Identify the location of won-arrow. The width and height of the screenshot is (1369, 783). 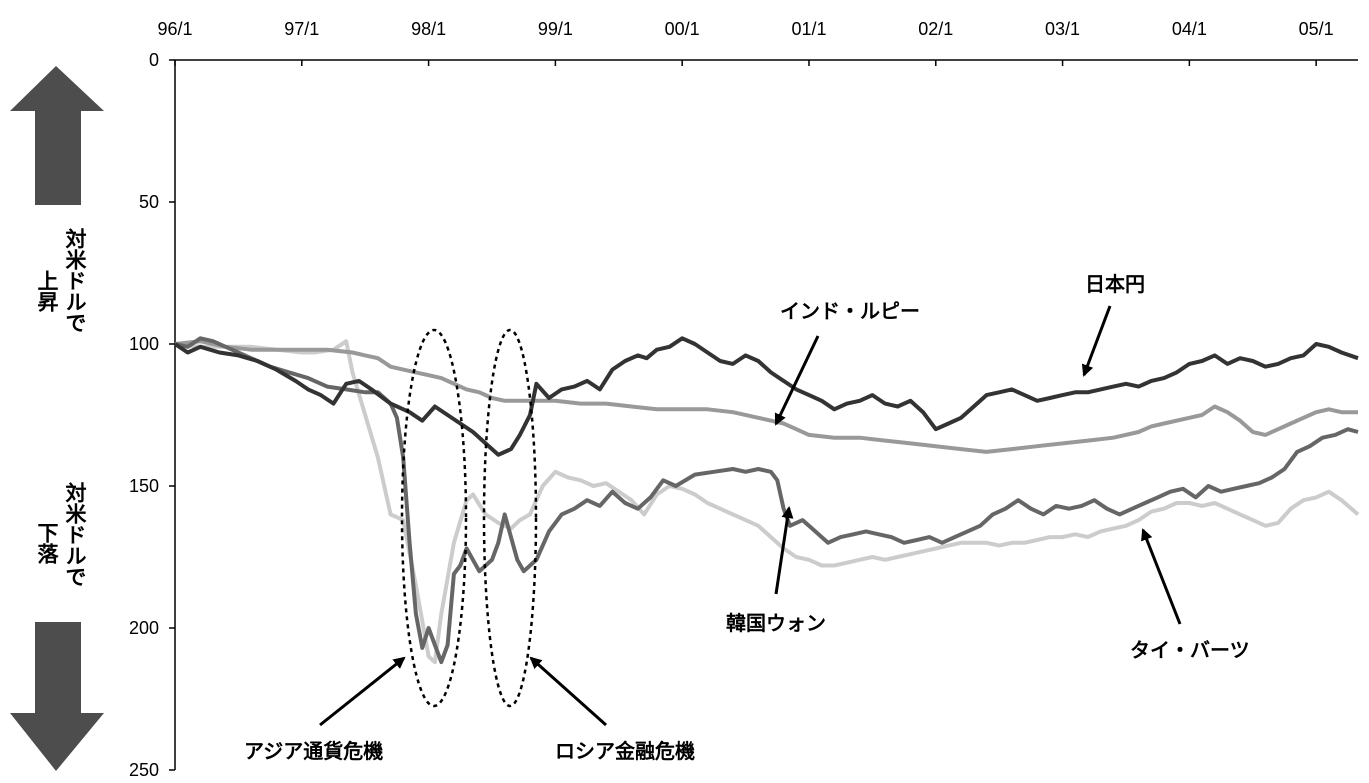
(784, 550).